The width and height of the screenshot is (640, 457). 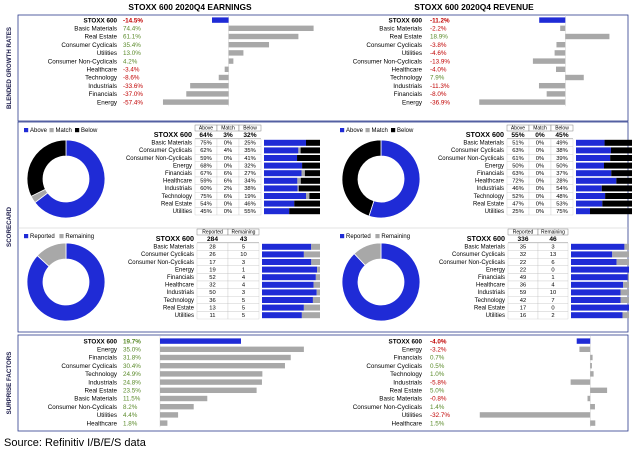 What do you see at coordinates (46, 168) in the screenshot?
I see `slice-below` at bounding box center [46, 168].